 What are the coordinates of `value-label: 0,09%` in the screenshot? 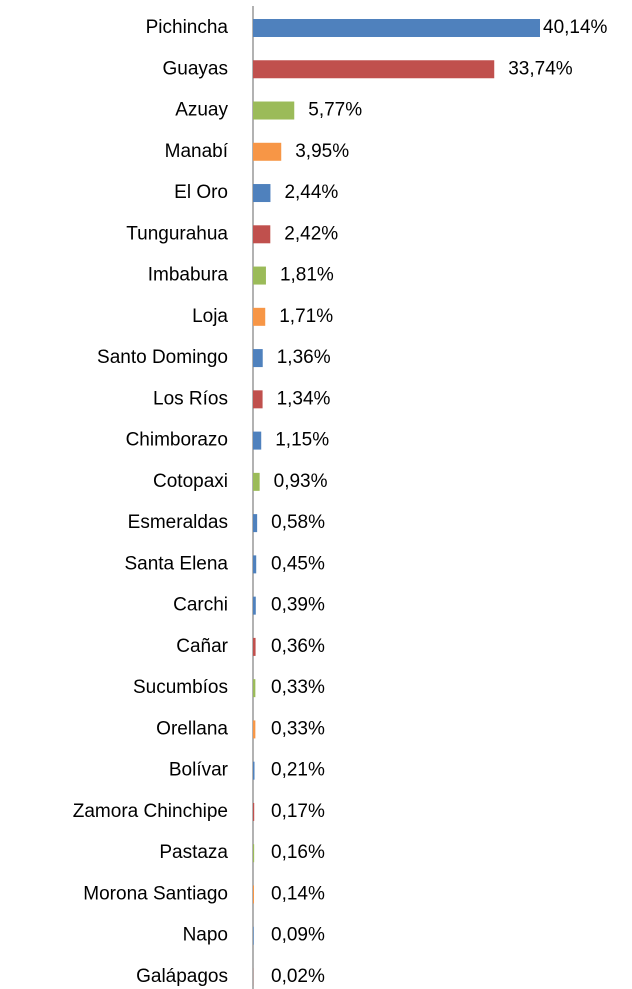 It's located at (298, 935).